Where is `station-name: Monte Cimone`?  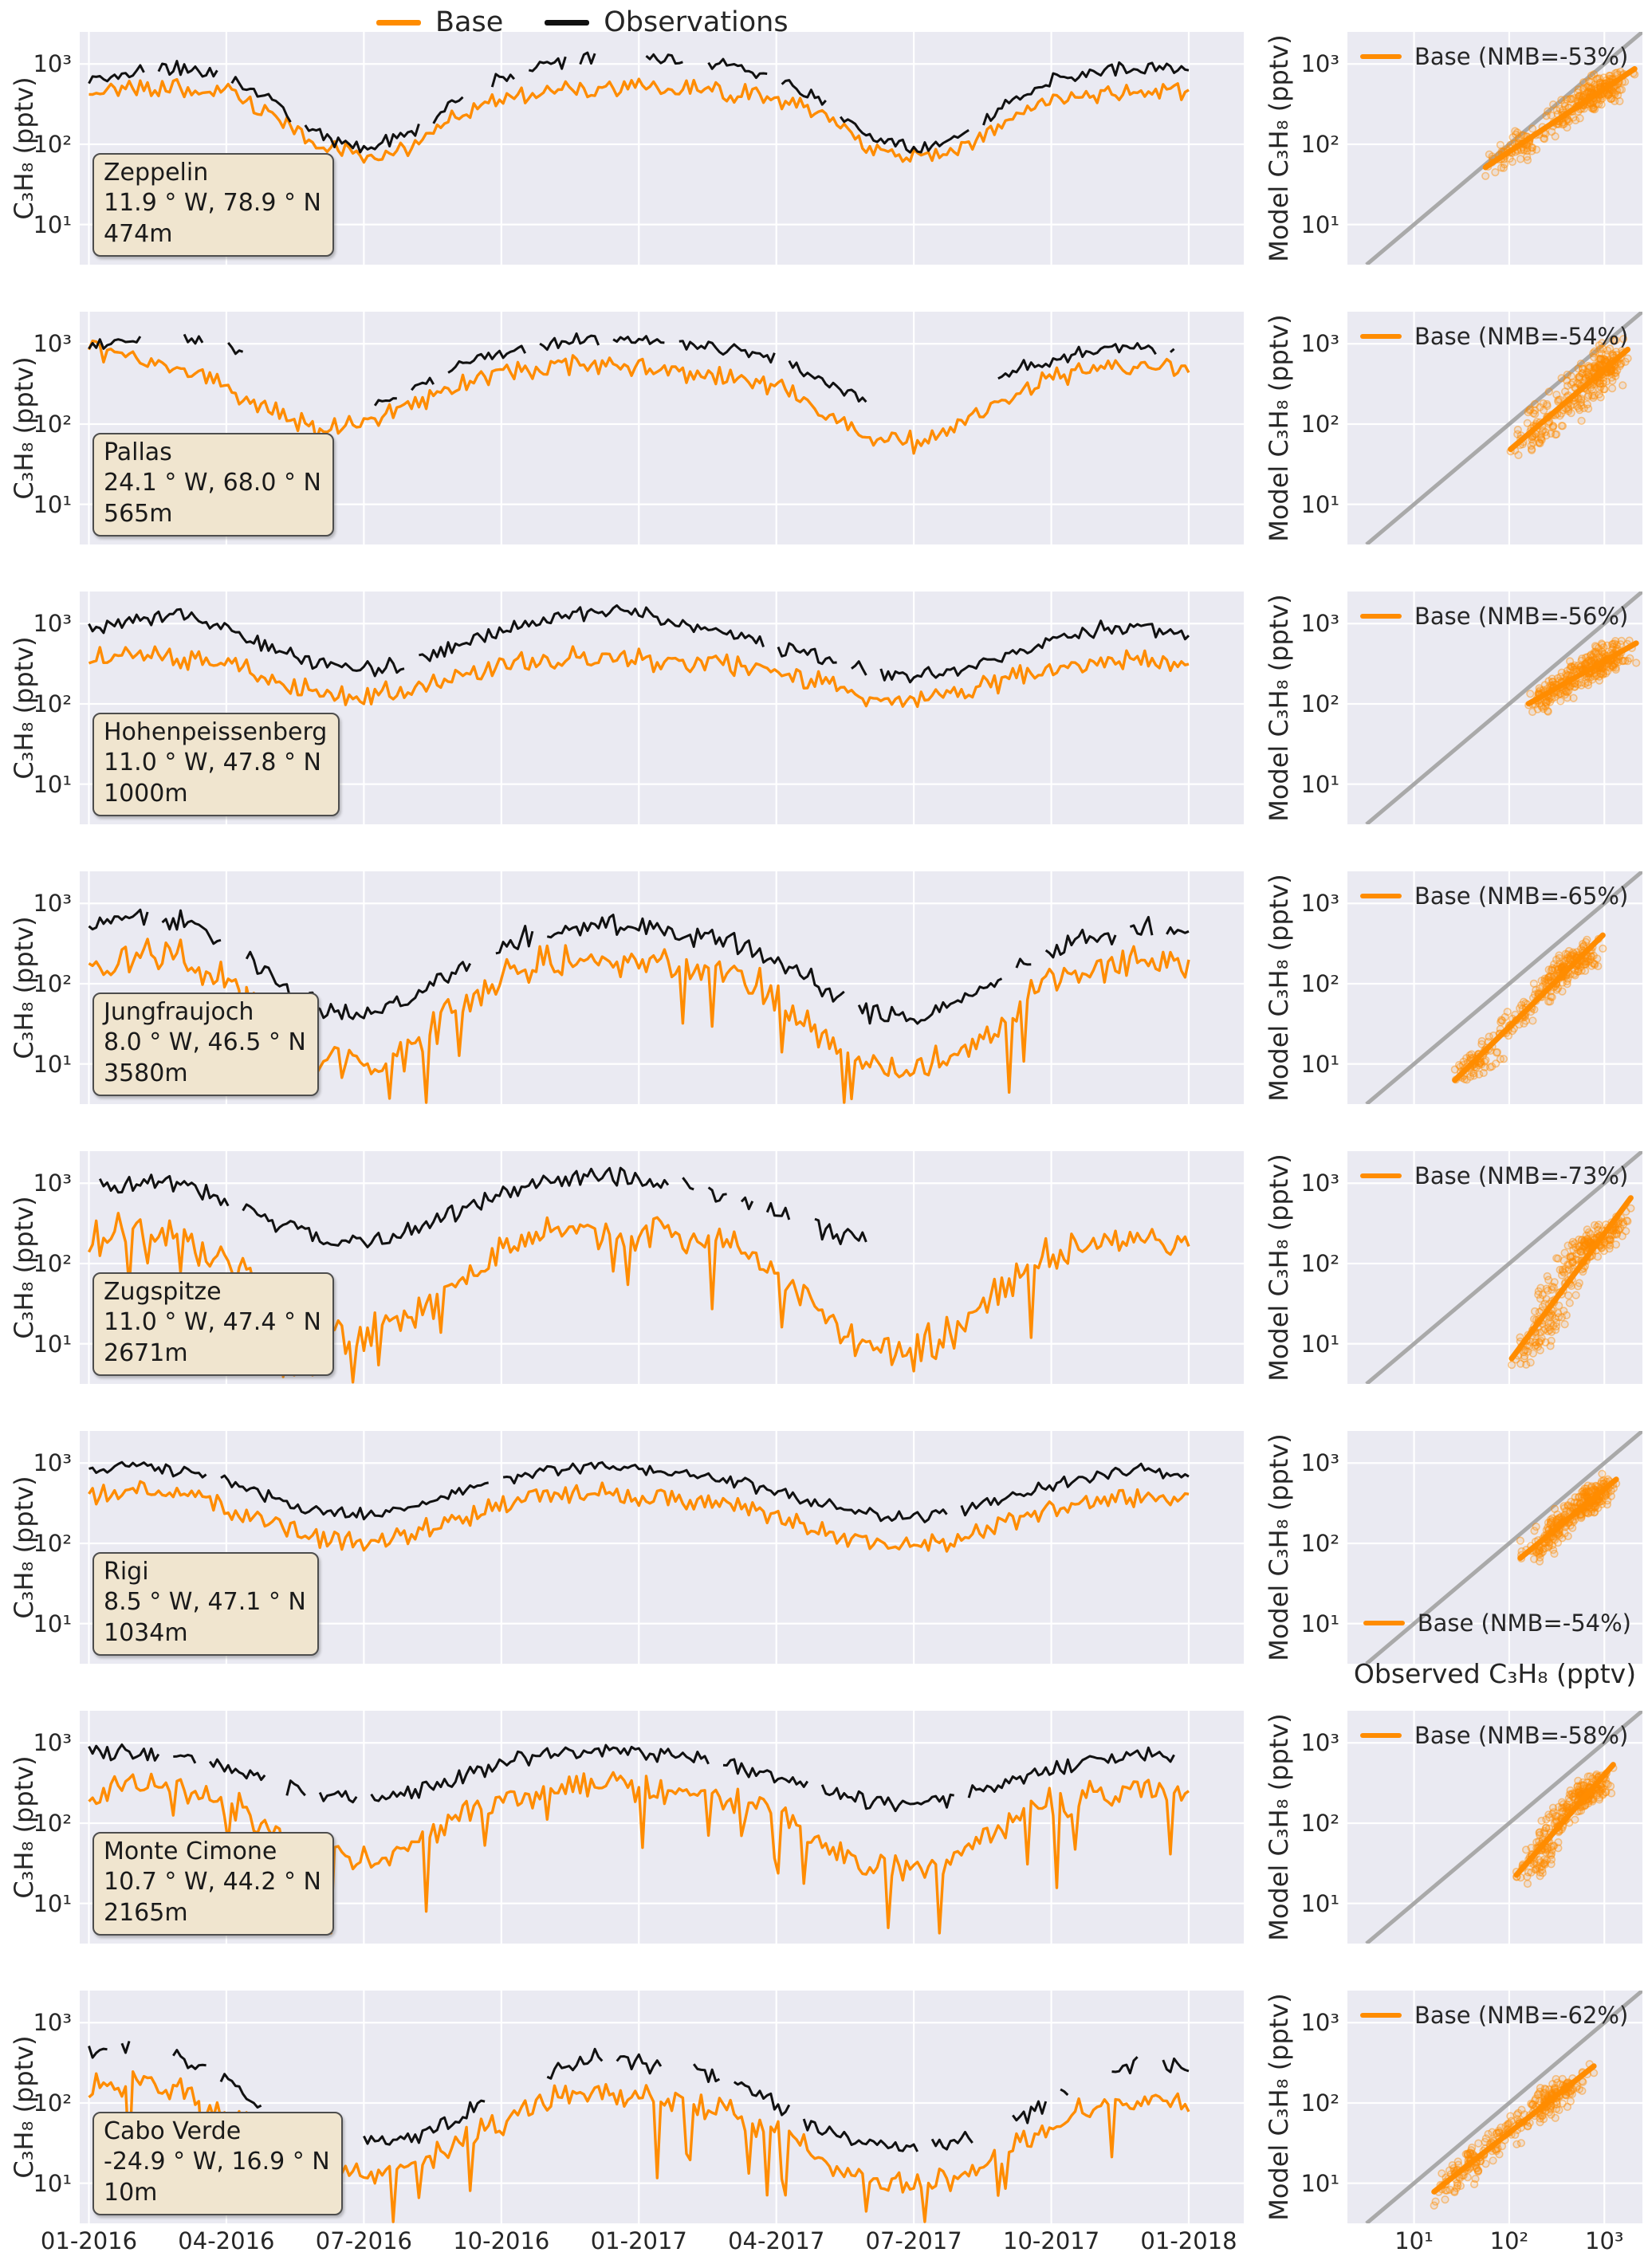 station-name: Monte Cimone is located at coordinates (190, 1851).